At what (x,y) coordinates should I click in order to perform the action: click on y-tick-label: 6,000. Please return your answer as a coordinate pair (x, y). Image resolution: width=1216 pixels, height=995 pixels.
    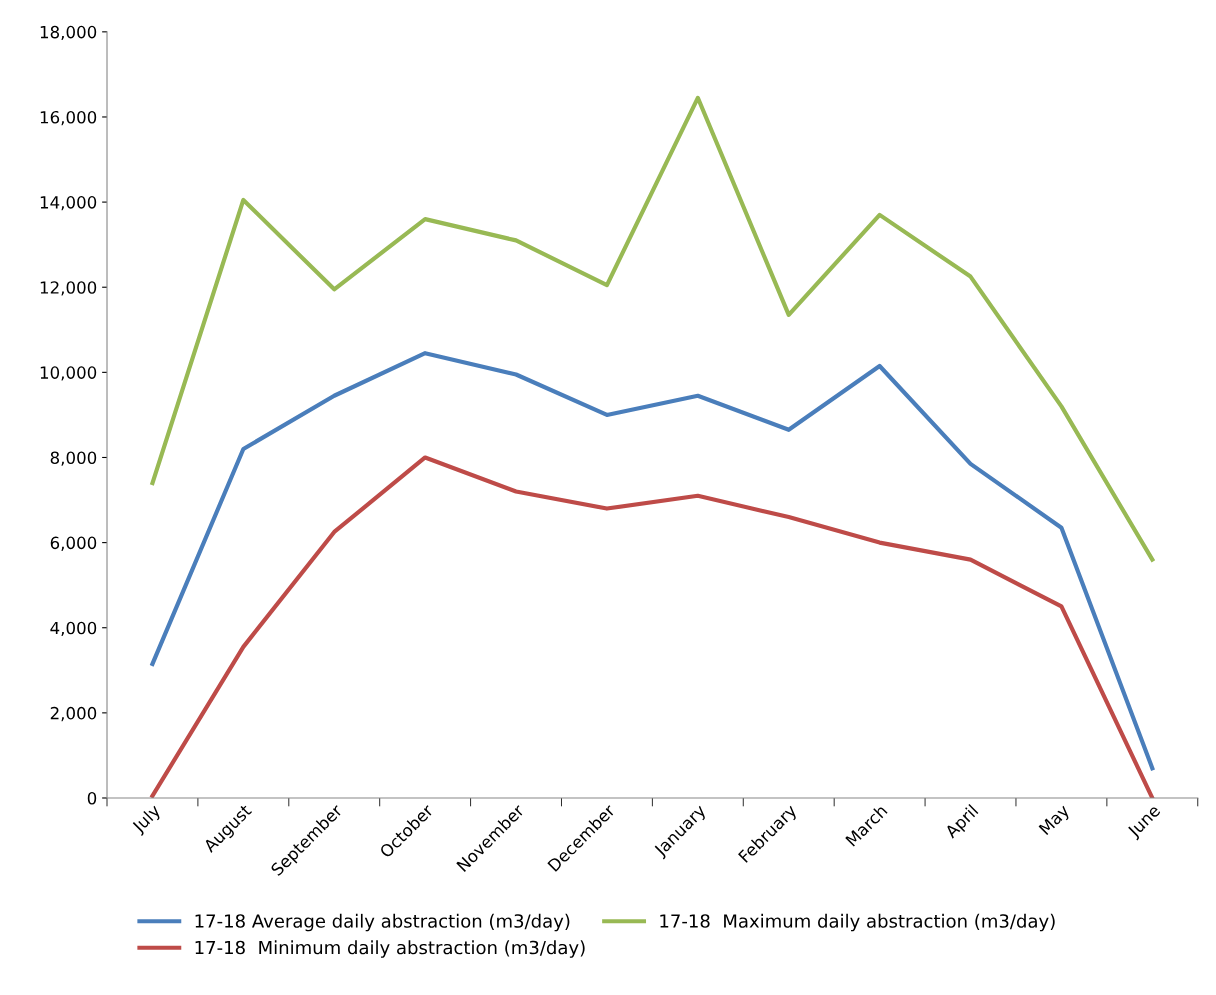
    Looking at the image, I should click on (73, 543).